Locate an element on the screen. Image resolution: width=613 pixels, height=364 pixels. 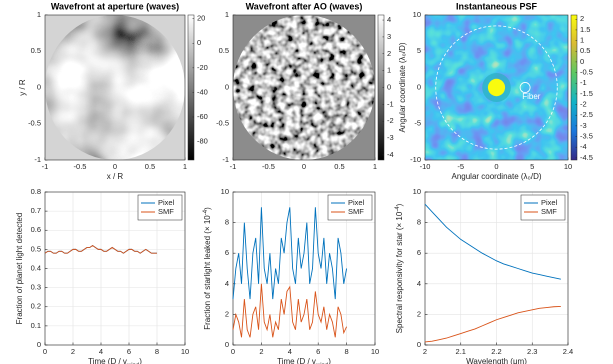
colorbar-tick-label: -60 is located at coordinates (202, 116).